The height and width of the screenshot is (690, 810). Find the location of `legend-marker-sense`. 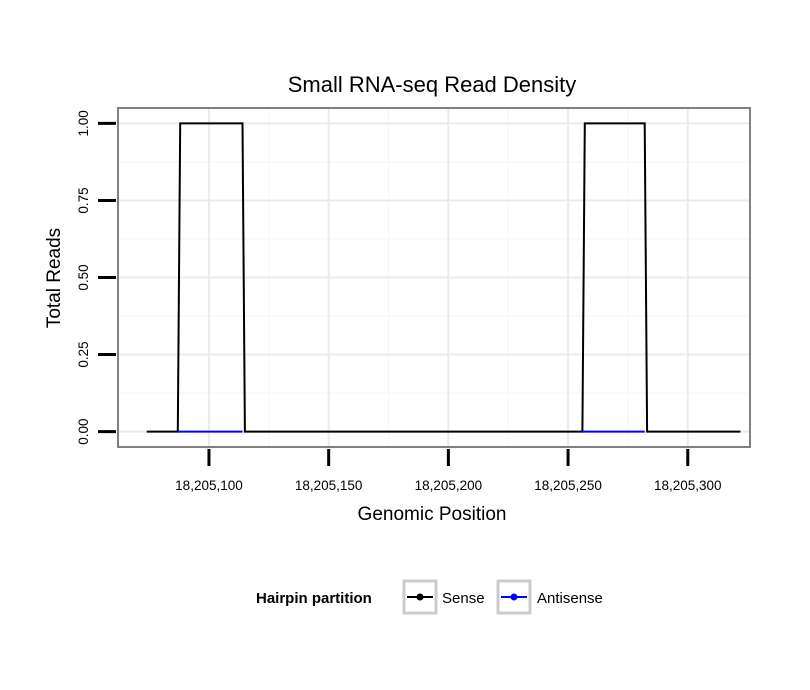

legend-marker-sense is located at coordinates (420, 597).